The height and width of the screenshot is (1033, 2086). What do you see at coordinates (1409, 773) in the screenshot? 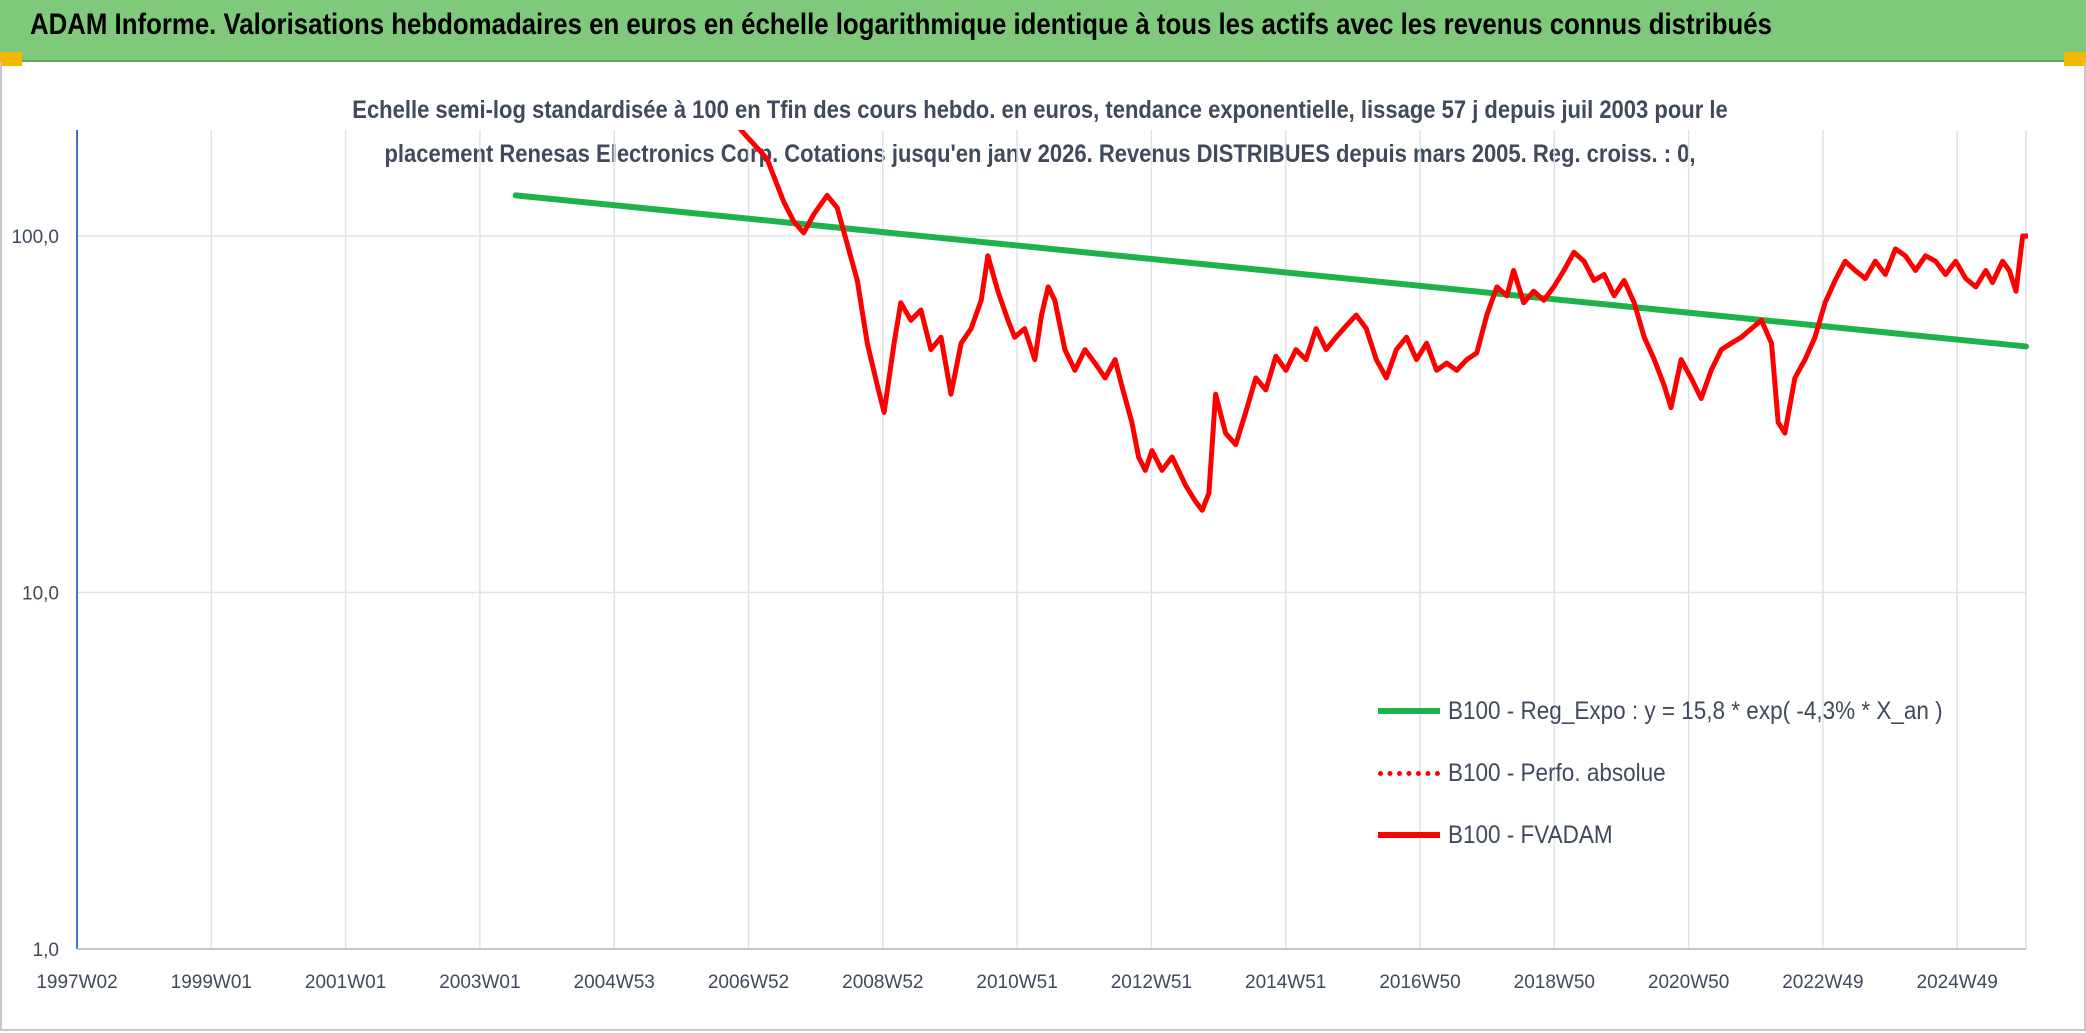
I see `legend-swatch-perfo` at bounding box center [1409, 773].